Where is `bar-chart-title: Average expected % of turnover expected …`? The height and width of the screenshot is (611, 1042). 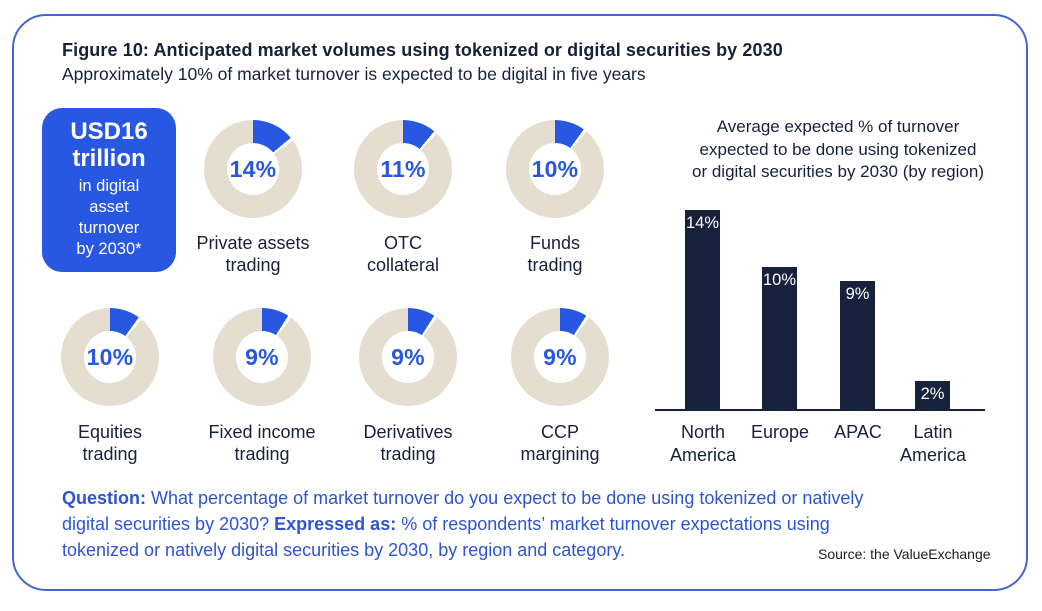
bar-chart-title: Average expected % of turnover expected … is located at coordinates (838, 149).